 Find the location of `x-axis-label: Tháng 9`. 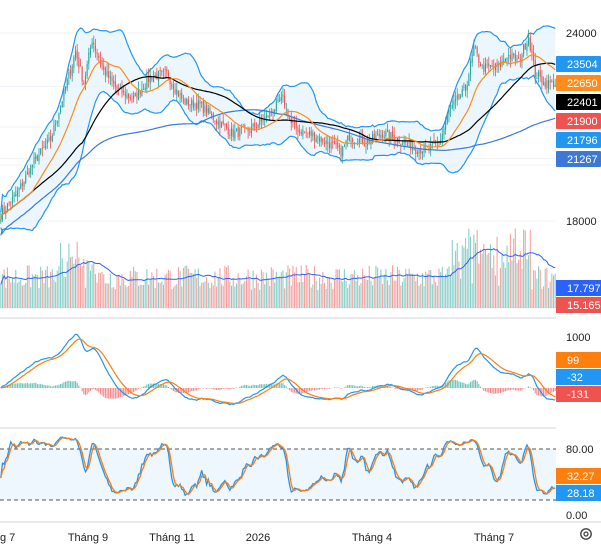

x-axis-label: Tháng 9 is located at coordinates (88, 538).